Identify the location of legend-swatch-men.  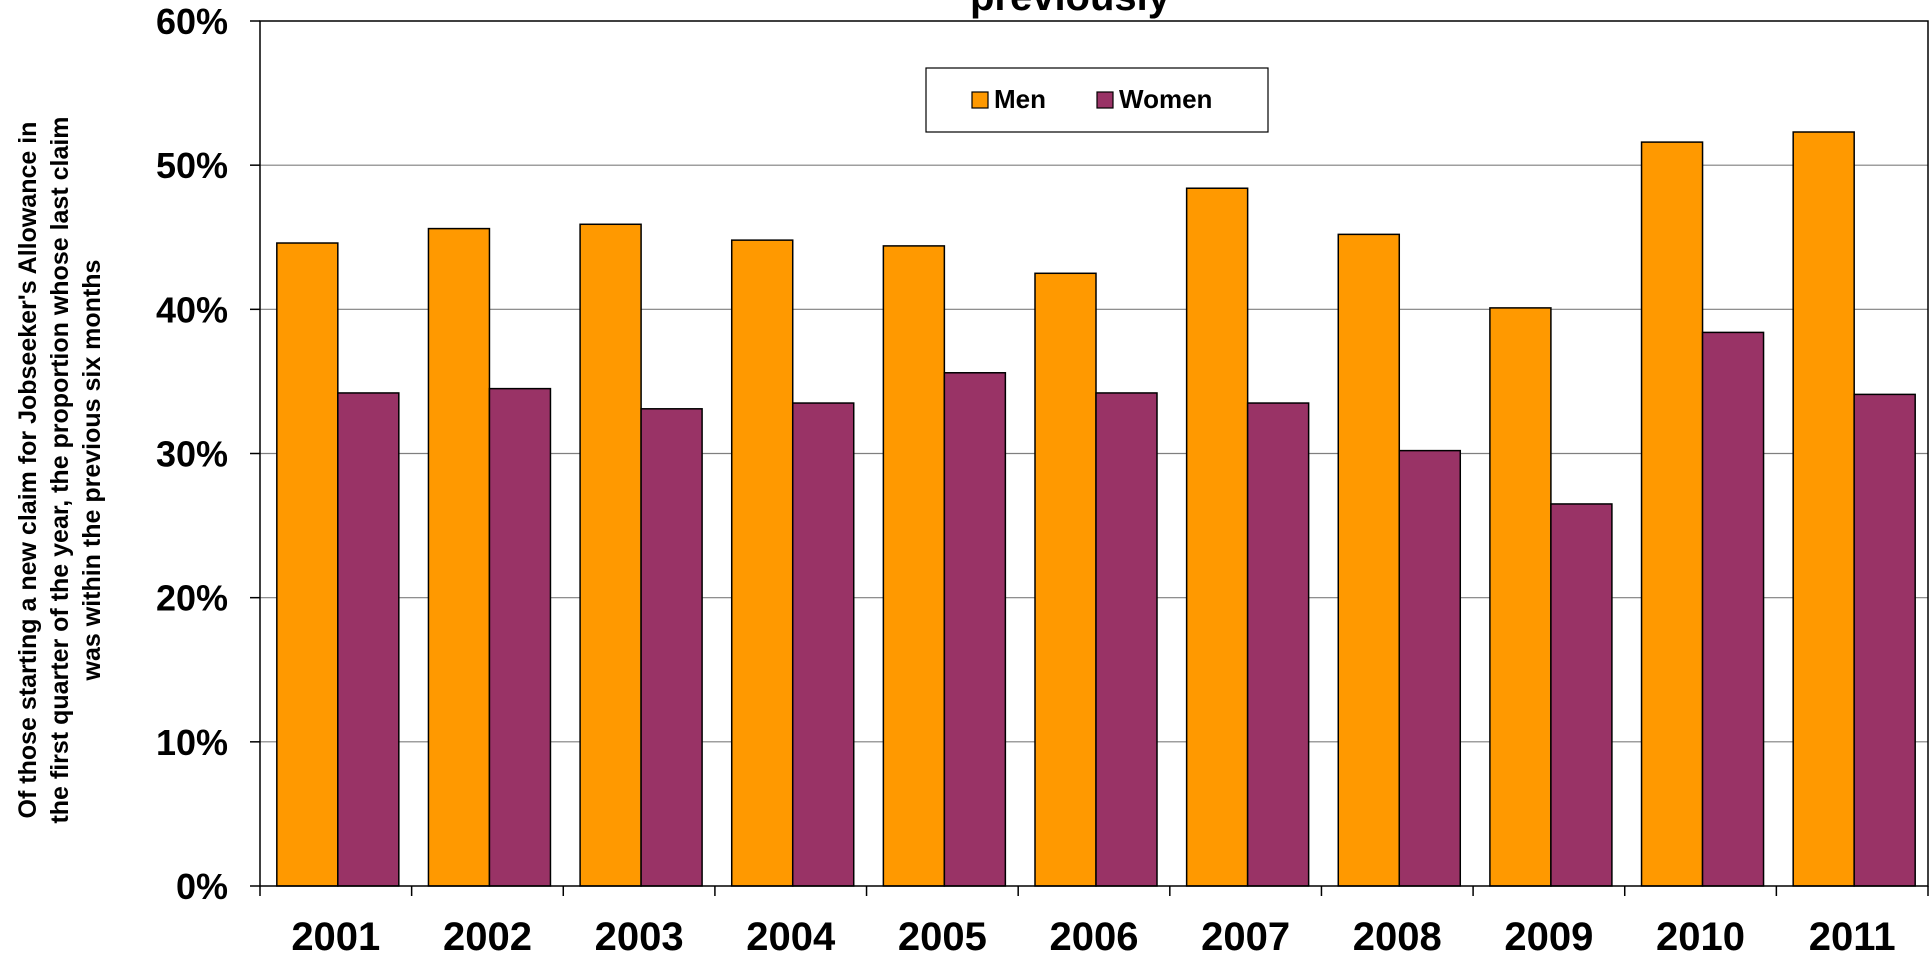
(980, 100).